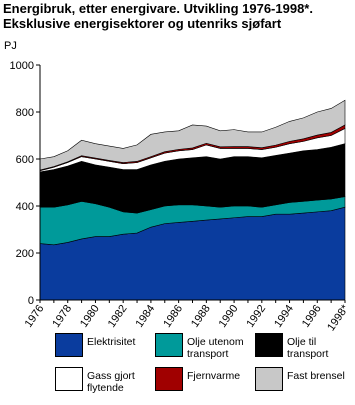  What do you see at coordinates (22, 66) in the screenshot?
I see `y-tick-label: 1000` at bounding box center [22, 66].